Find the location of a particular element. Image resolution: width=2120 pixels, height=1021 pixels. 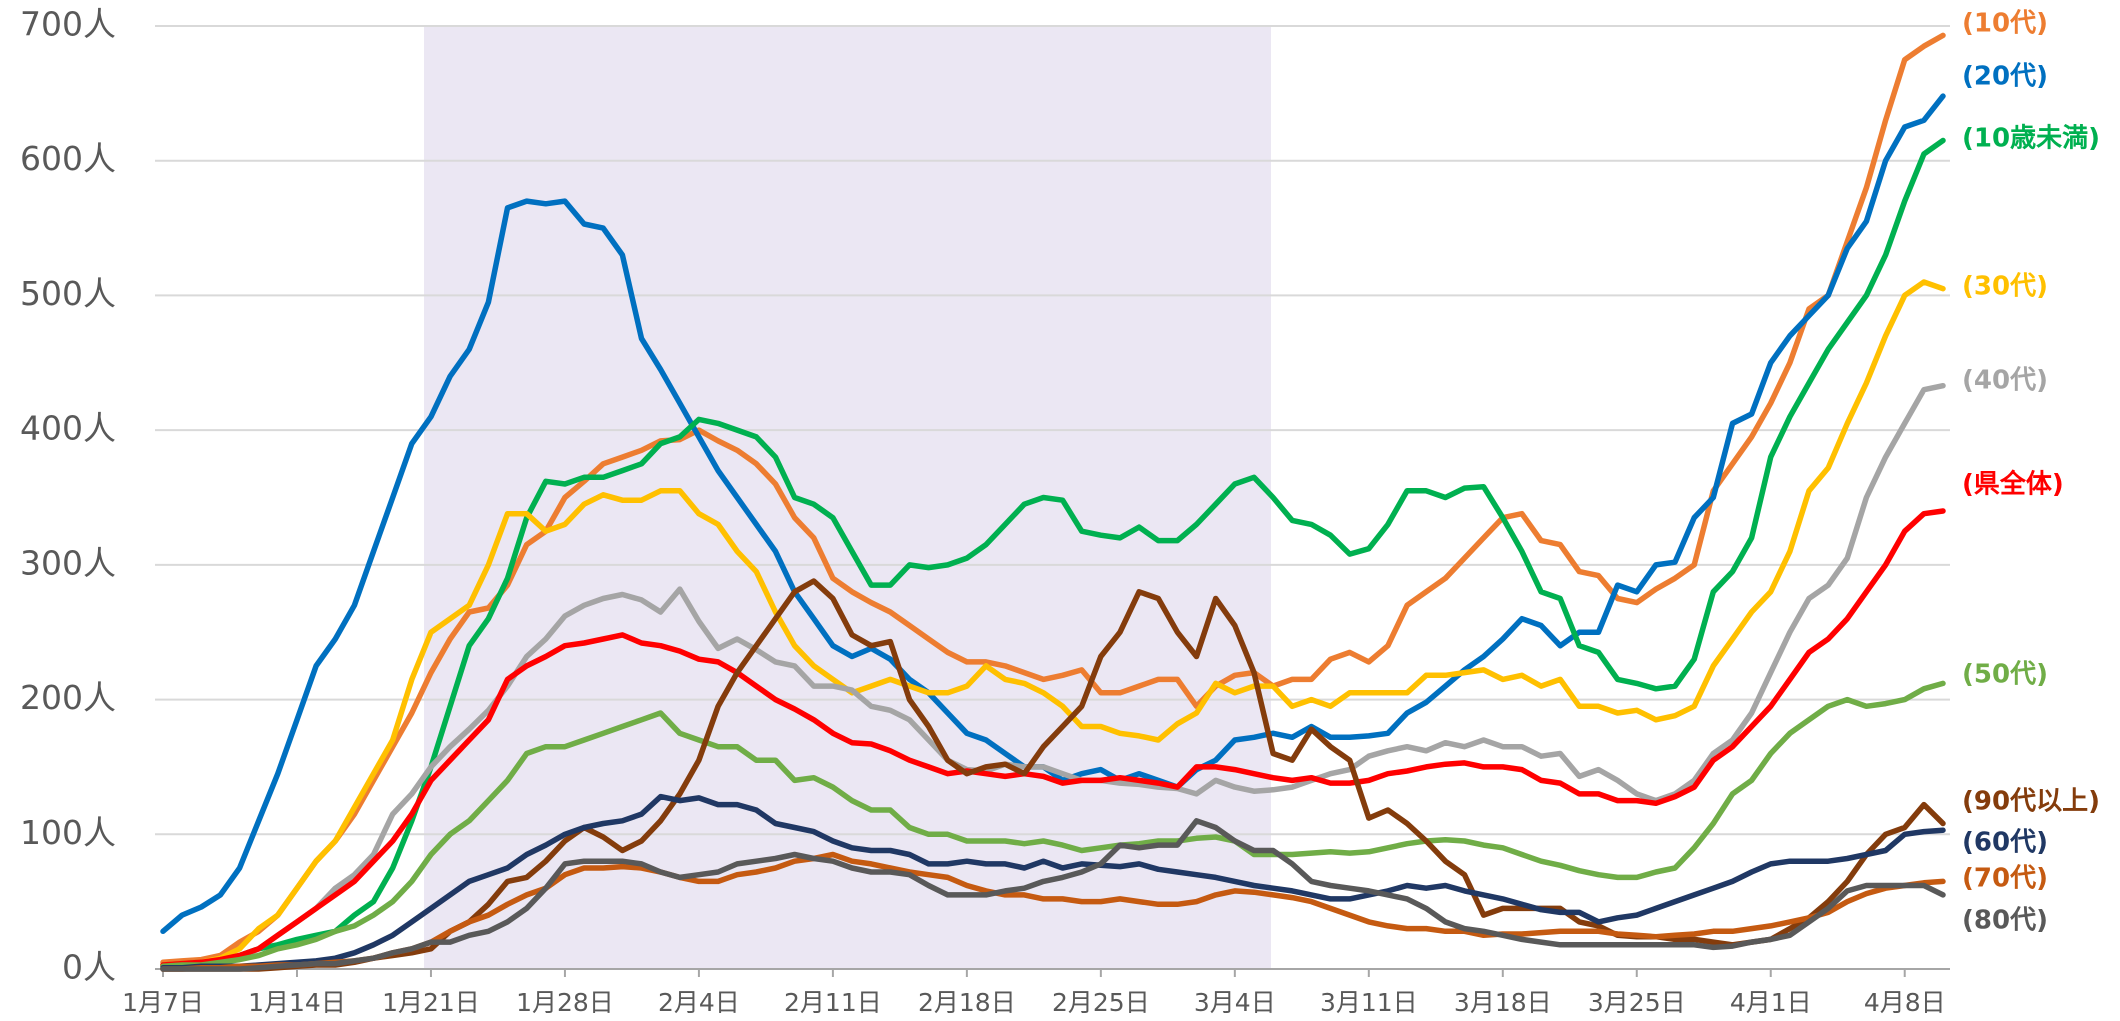

y-tick-label: 100人 is located at coordinates (68, 832).